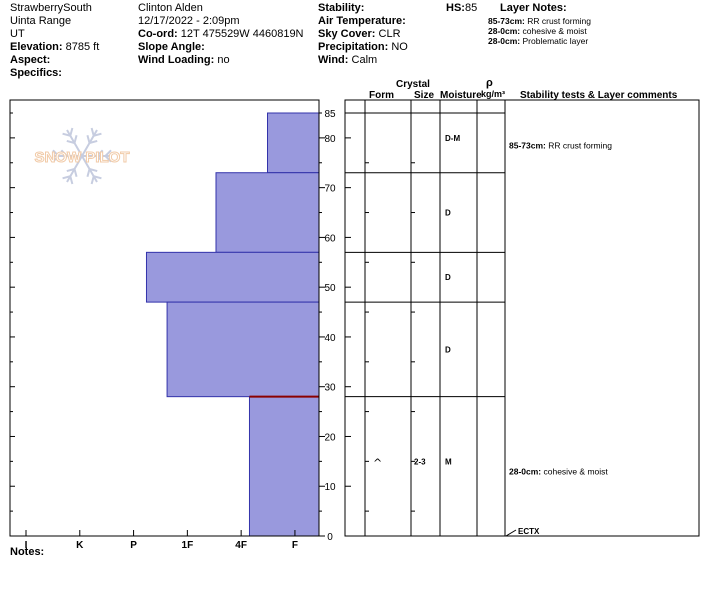  I want to click on wind-label: Wind:, so click(333, 60).